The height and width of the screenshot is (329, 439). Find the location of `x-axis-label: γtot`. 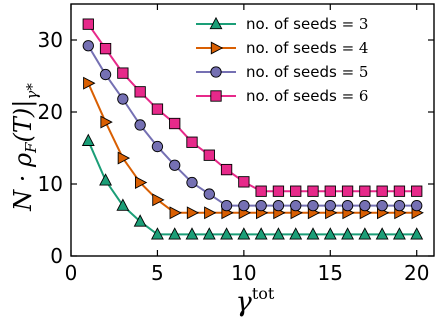

x-axis-label: γtot is located at coordinates (255, 301).